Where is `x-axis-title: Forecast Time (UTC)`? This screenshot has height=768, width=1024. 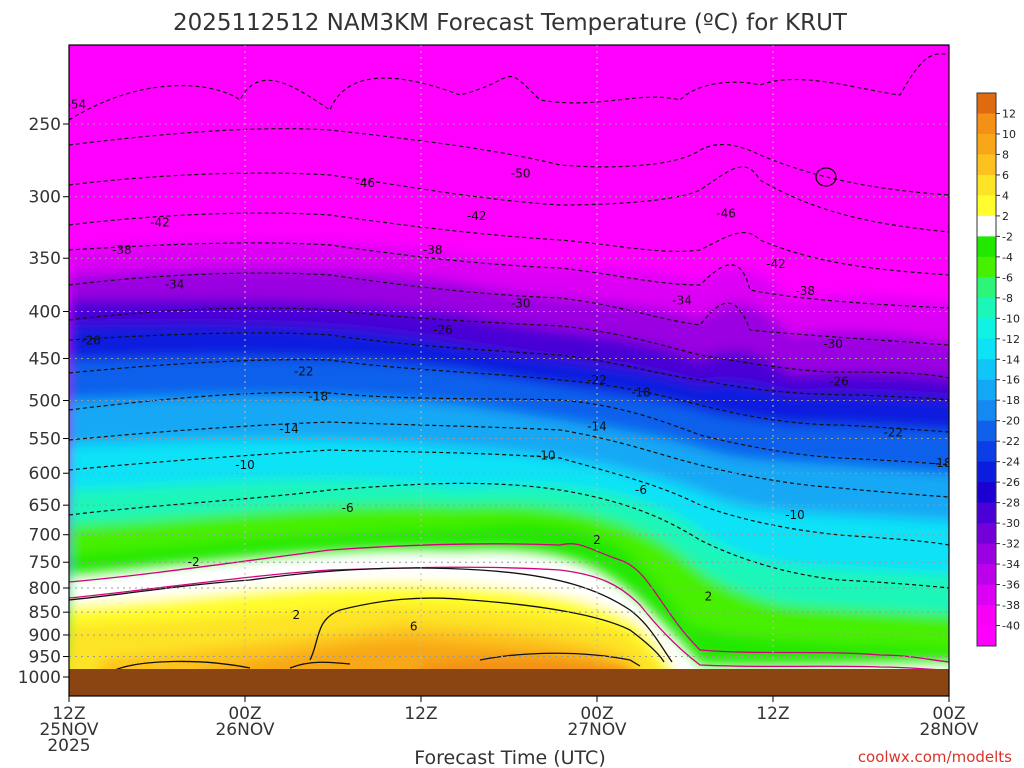 x-axis-title: Forecast Time (UTC) is located at coordinates (509, 757).